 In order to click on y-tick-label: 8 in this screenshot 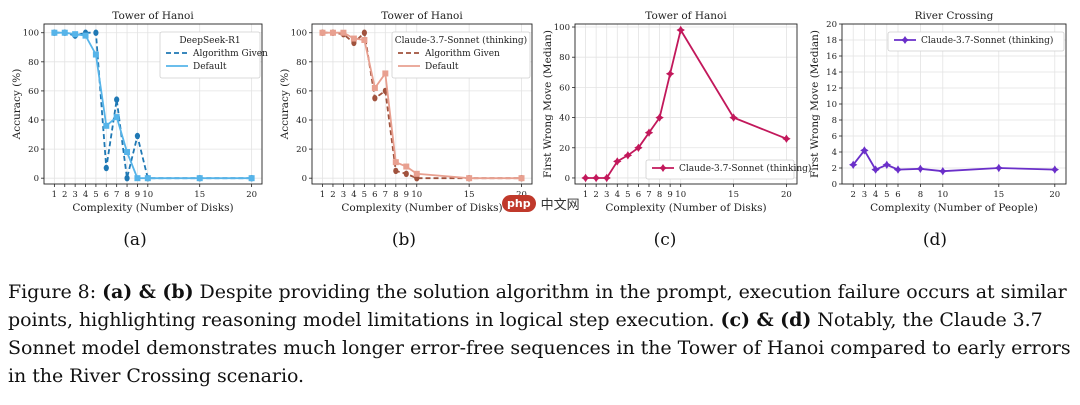, I will do `click(834, 121)`.